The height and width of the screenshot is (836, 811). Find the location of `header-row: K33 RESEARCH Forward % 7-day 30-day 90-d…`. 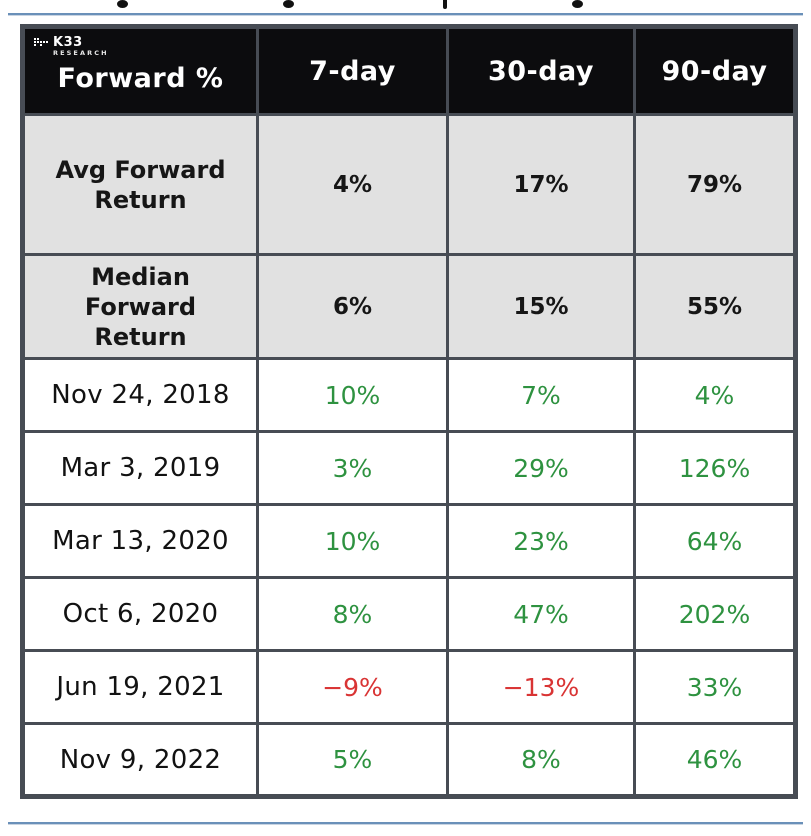

header-row: K33 RESEARCH Forward % 7-day 30-day 90-d… is located at coordinates (409, 70).